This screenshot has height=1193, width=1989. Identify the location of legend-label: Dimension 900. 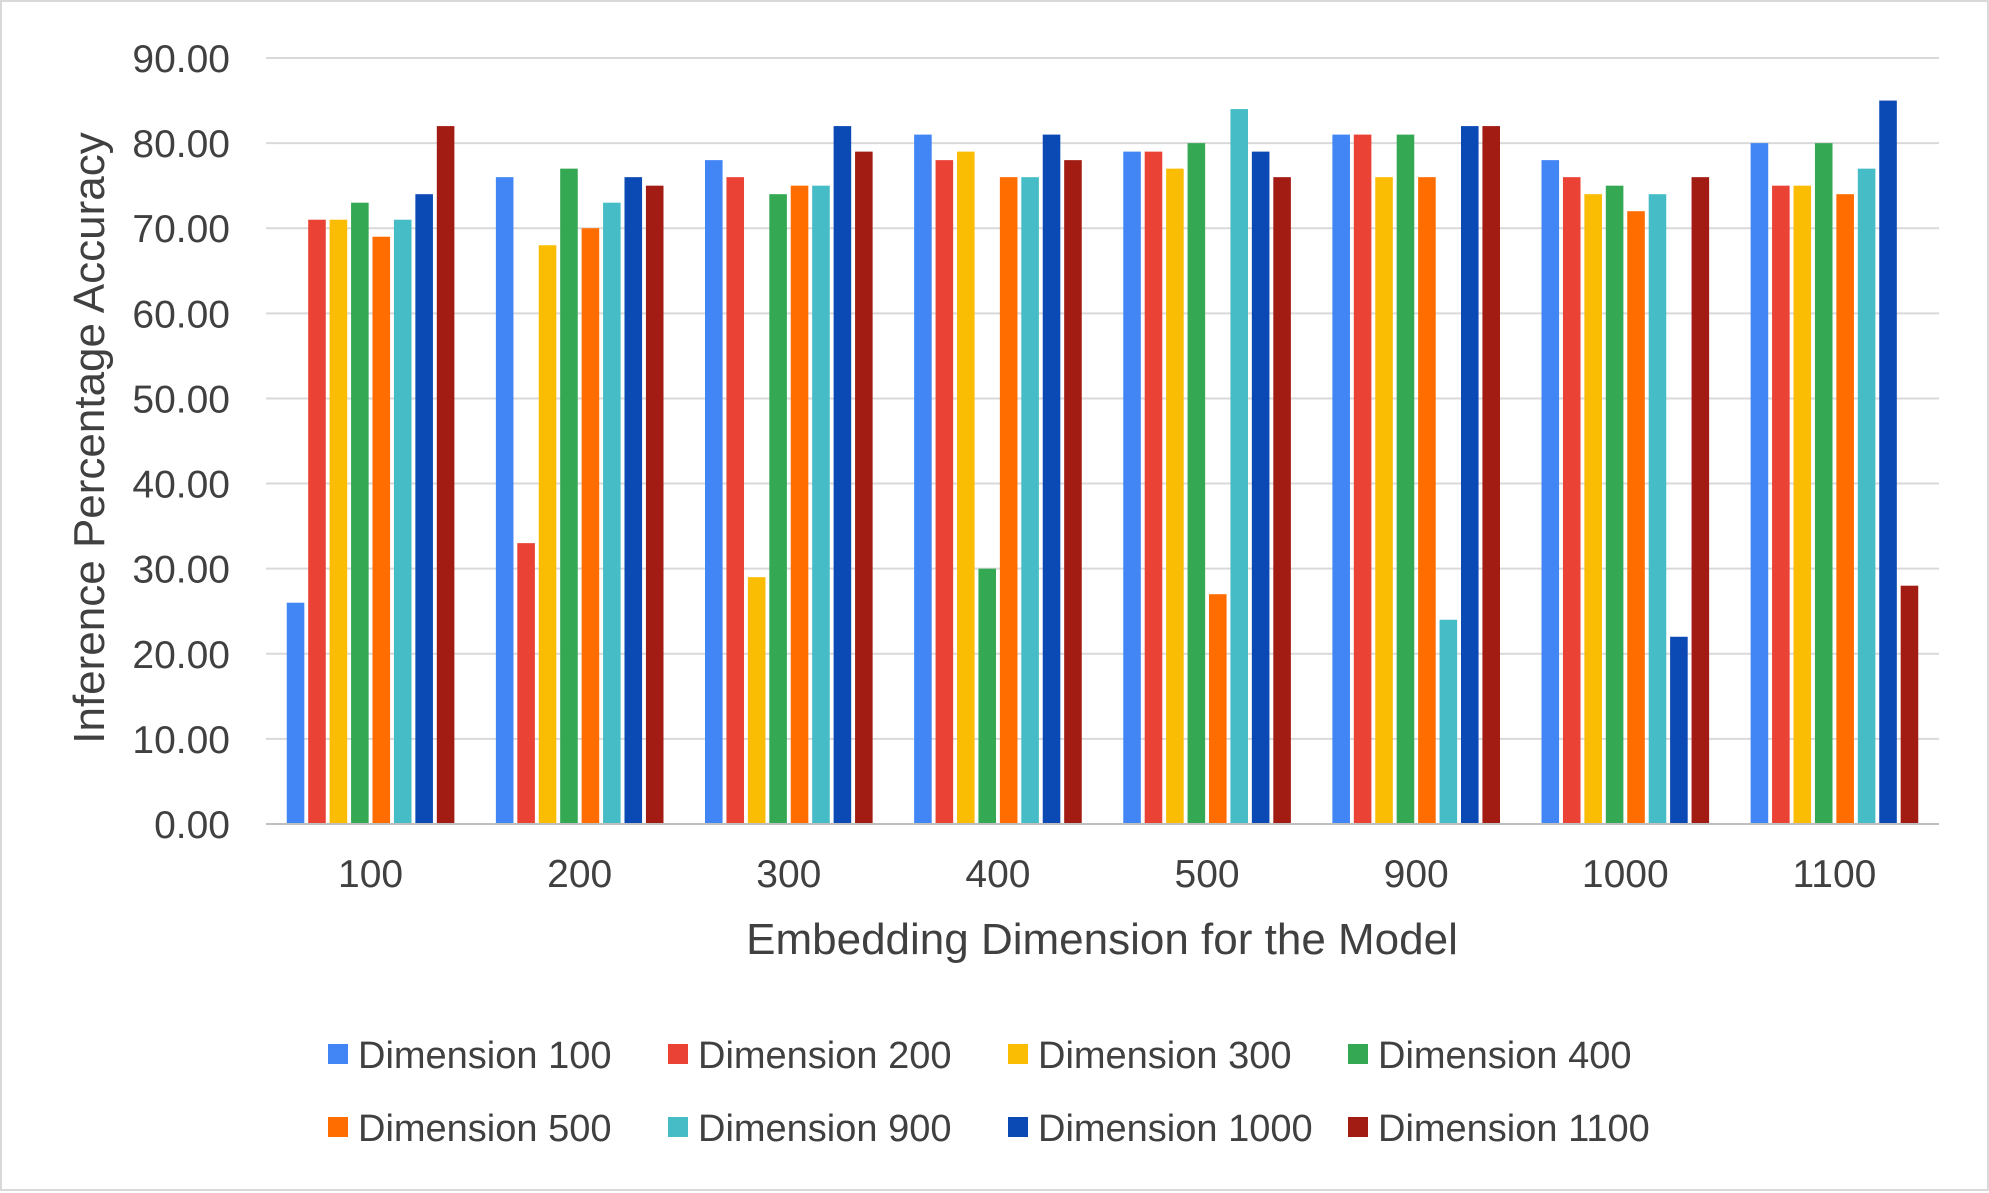
(824, 1129).